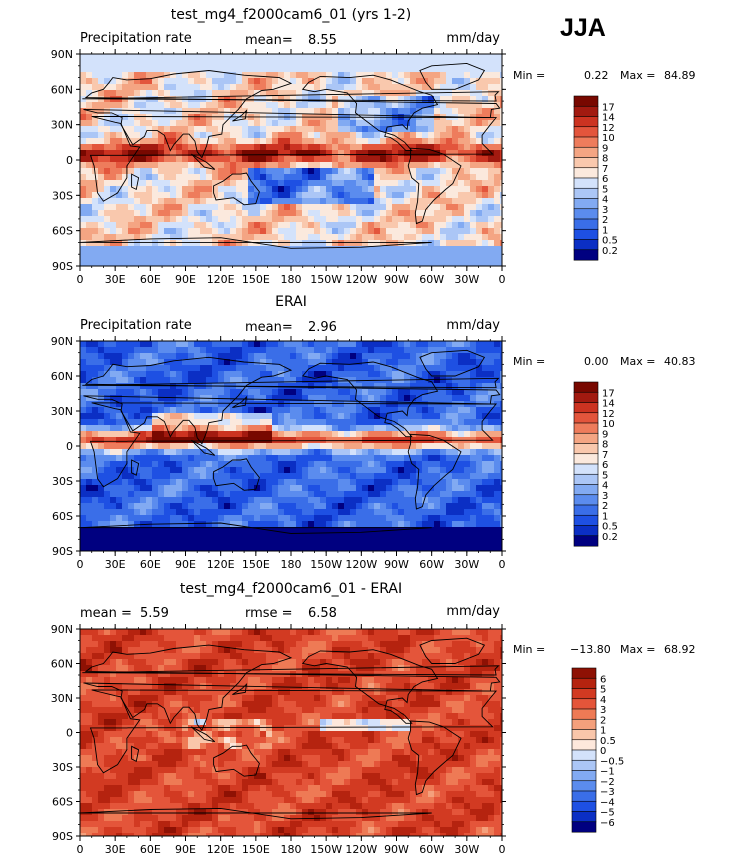 Image resolution: width=732 pixels, height=865 pixels. Describe the element at coordinates (603, 751) in the screenshot. I see `colorbar-label: 0` at that location.